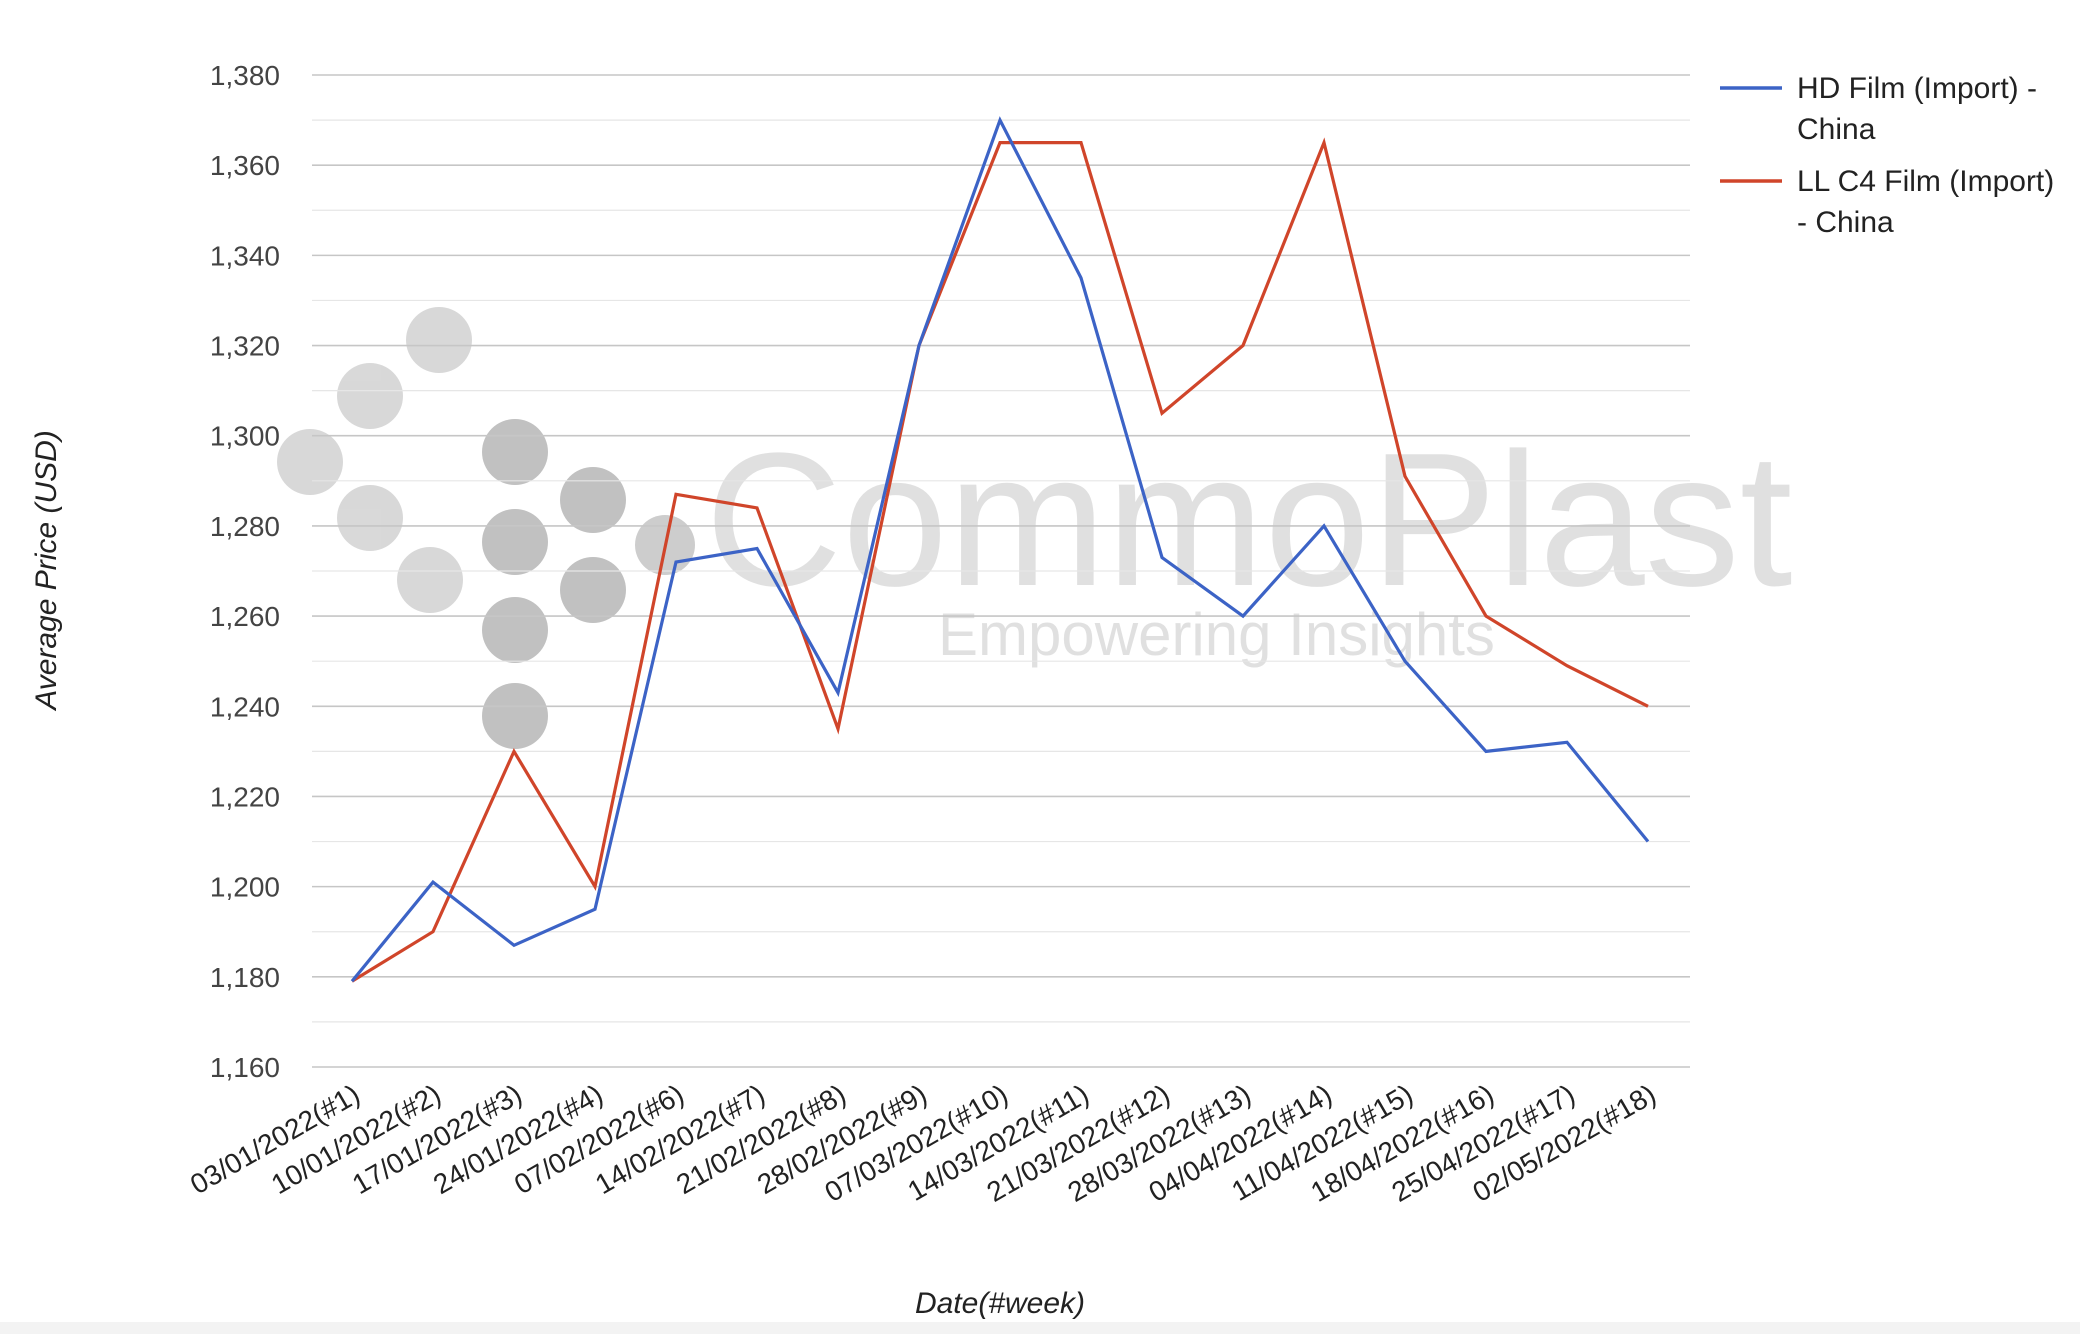 The image size is (2080, 1339). Describe the element at coordinates (1000, 1303) in the screenshot. I see `x-axis-title: Date(#week)` at that location.